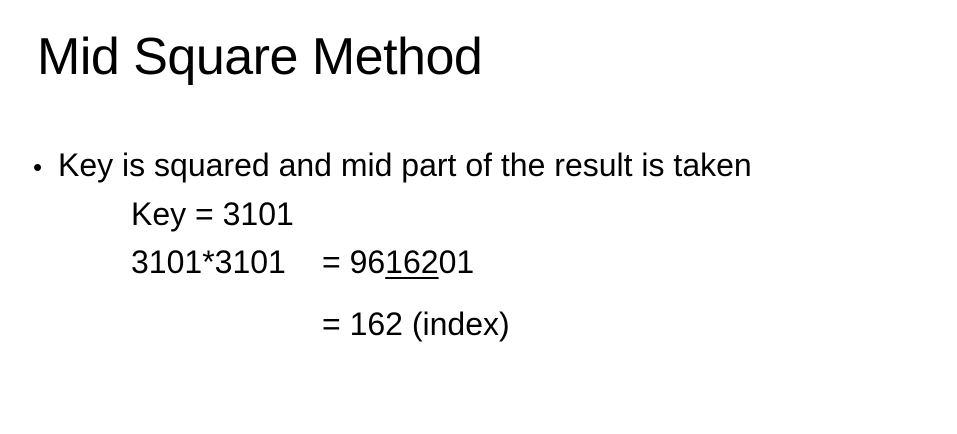 Image resolution: width=957 pixels, height=434 pixels. I want to click on slide-title: Mid Square Method, so click(260, 57).